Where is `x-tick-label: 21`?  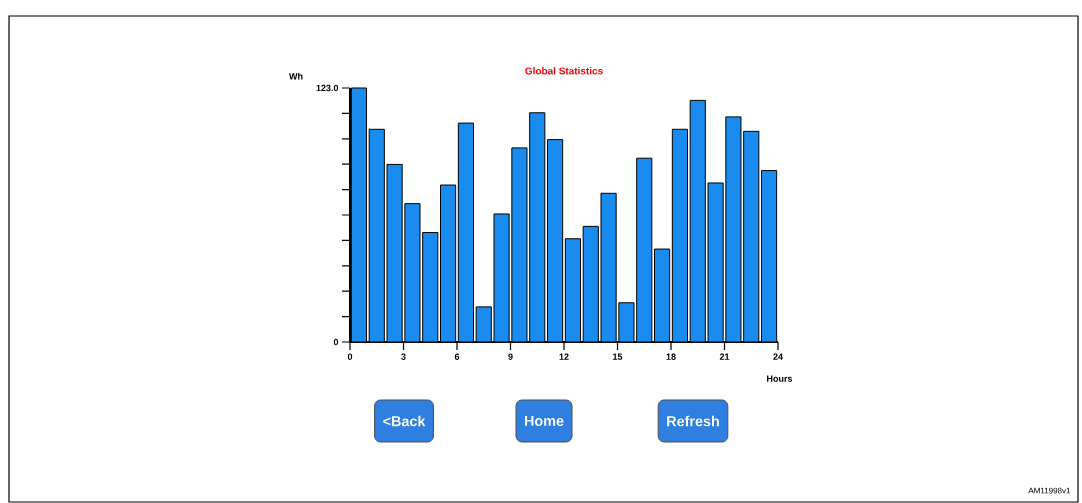 x-tick-label: 21 is located at coordinates (724, 356).